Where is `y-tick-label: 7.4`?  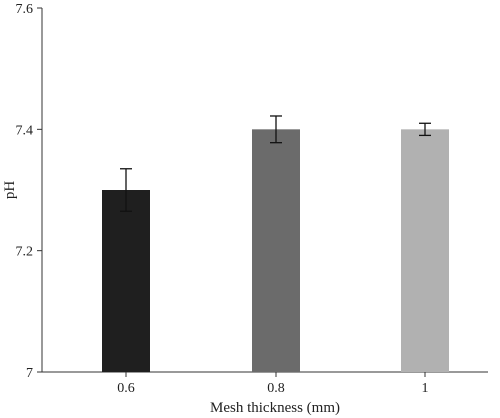
y-tick-label: 7.4 is located at coordinates (25, 130).